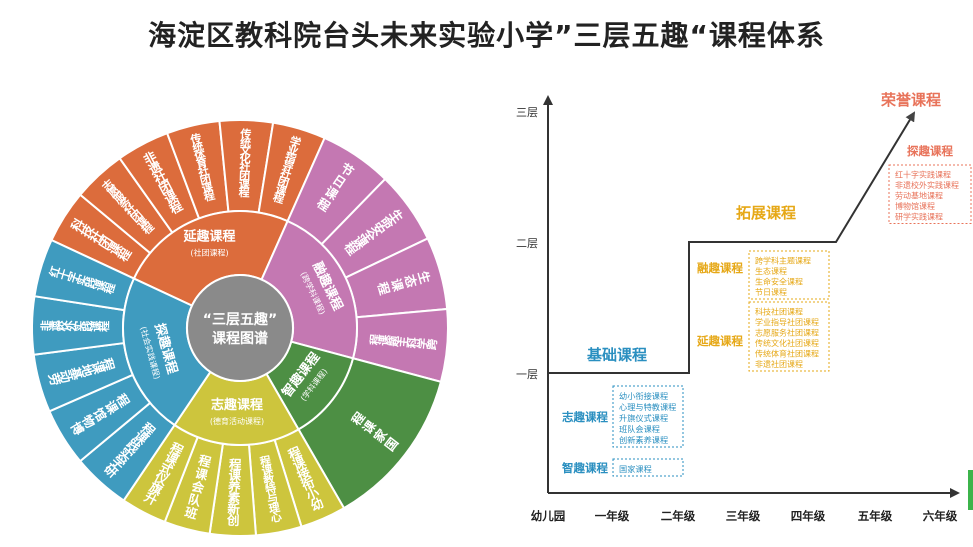  Describe the element at coordinates (272, 499) in the screenshot. I see `outer-segment-char: 与` at that location.